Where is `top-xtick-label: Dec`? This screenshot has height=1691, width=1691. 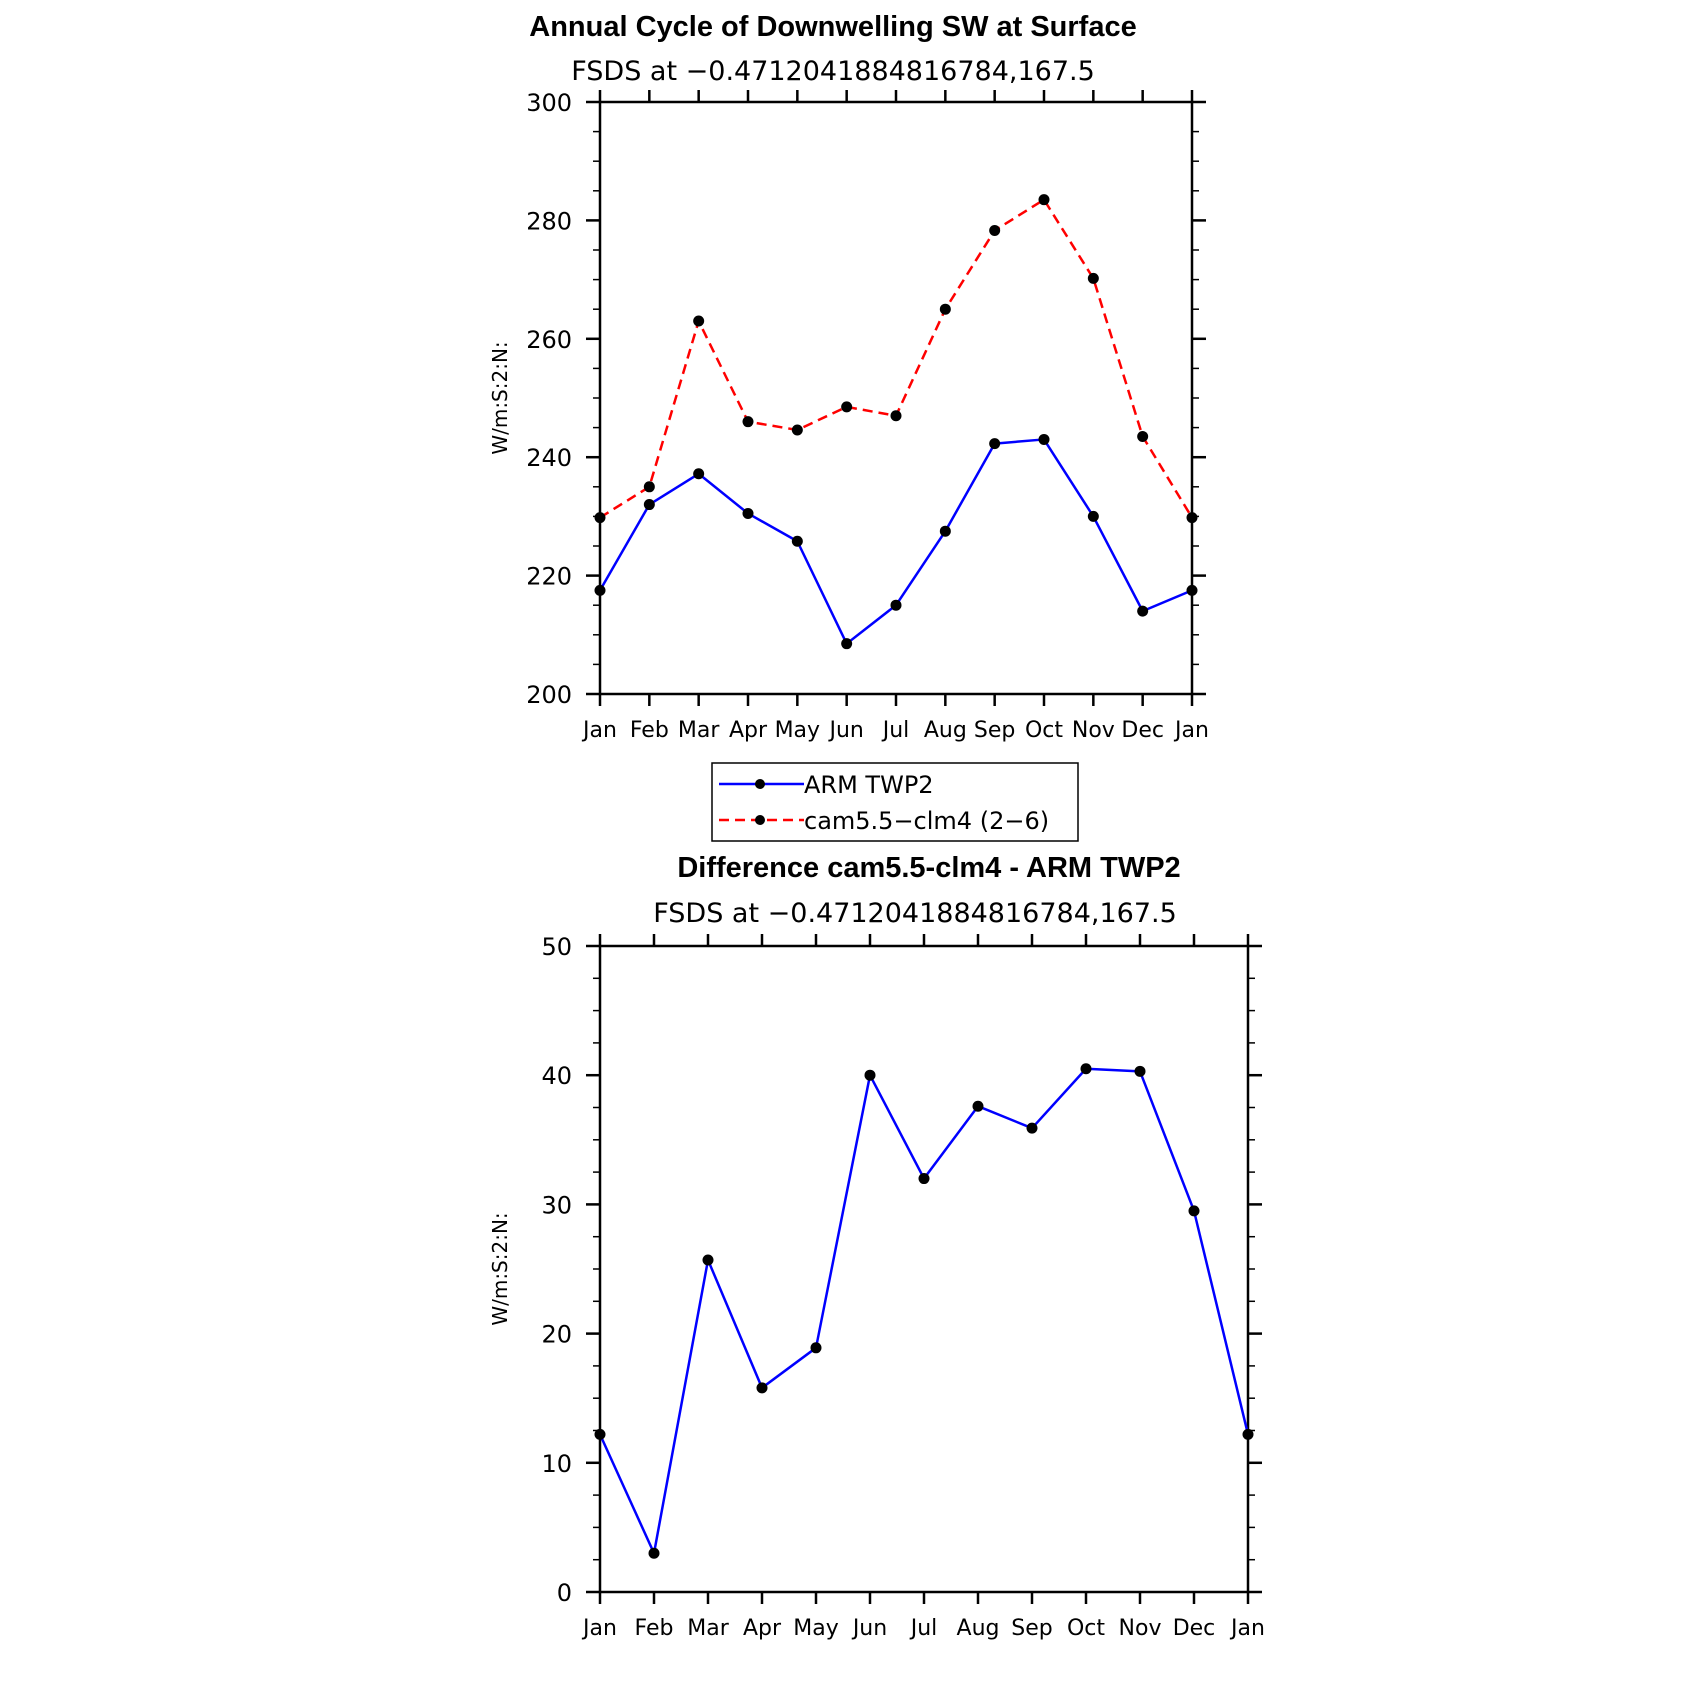
top-xtick-label: Dec is located at coordinates (1142, 730).